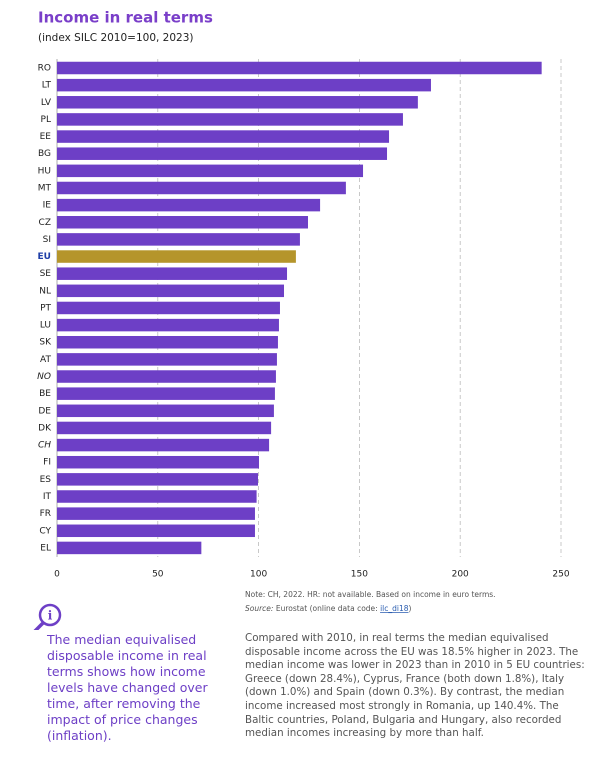  I want to click on y-tick-label: IT, so click(47, 497).